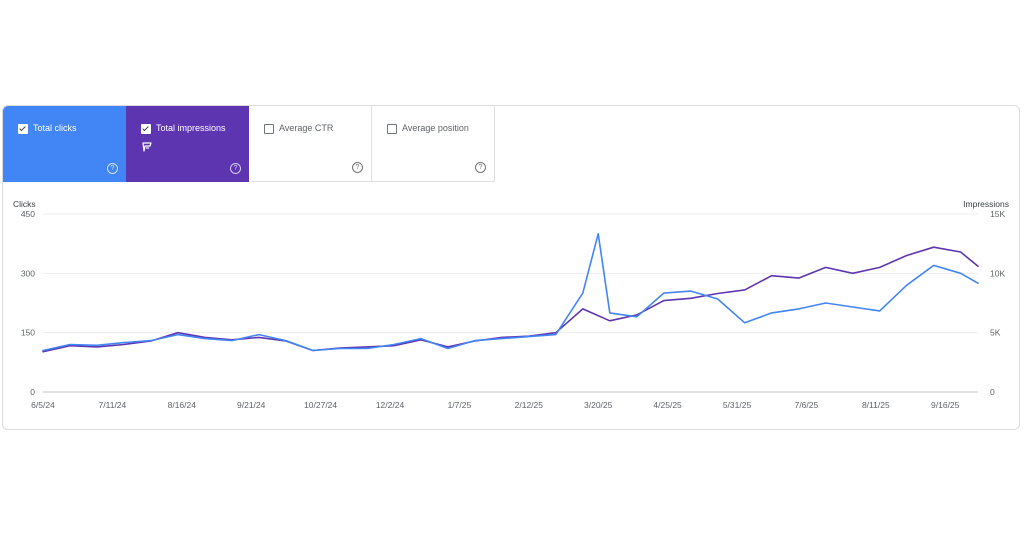  Describe the element at coordinates (43, 405) in the screenshot. I see `x-axis-tick-label: 6/5/24` at that location.